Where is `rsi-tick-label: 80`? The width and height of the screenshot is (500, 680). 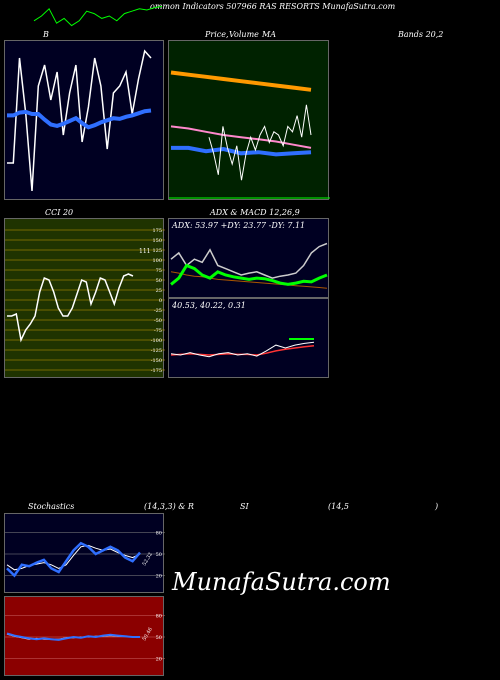 rsi-tick-label: 80 is located at coordinates (159, 616).